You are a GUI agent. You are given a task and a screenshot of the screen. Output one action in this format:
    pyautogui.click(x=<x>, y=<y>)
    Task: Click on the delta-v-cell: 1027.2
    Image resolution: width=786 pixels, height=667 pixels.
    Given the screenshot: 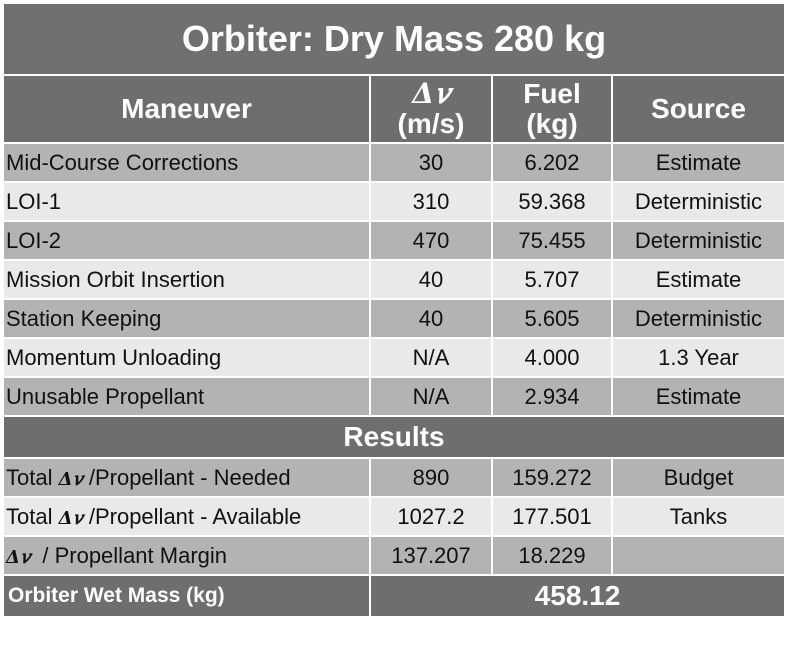 What is the action you would take?
    pyautogui.click(x=431, y=516)
    